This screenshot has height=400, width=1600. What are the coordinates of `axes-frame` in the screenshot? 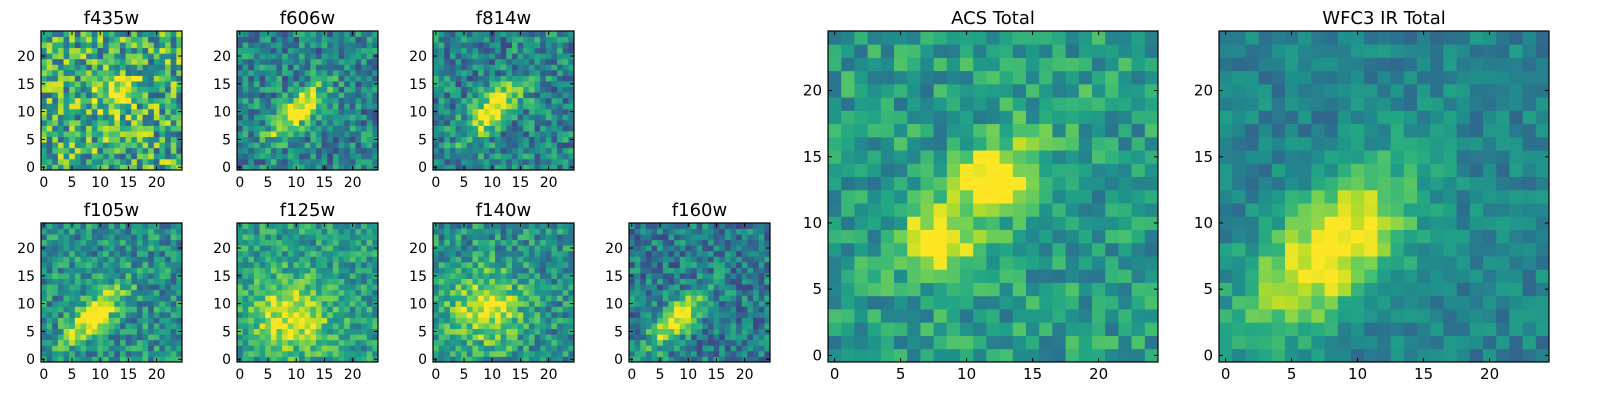 It's located at (503, 100).